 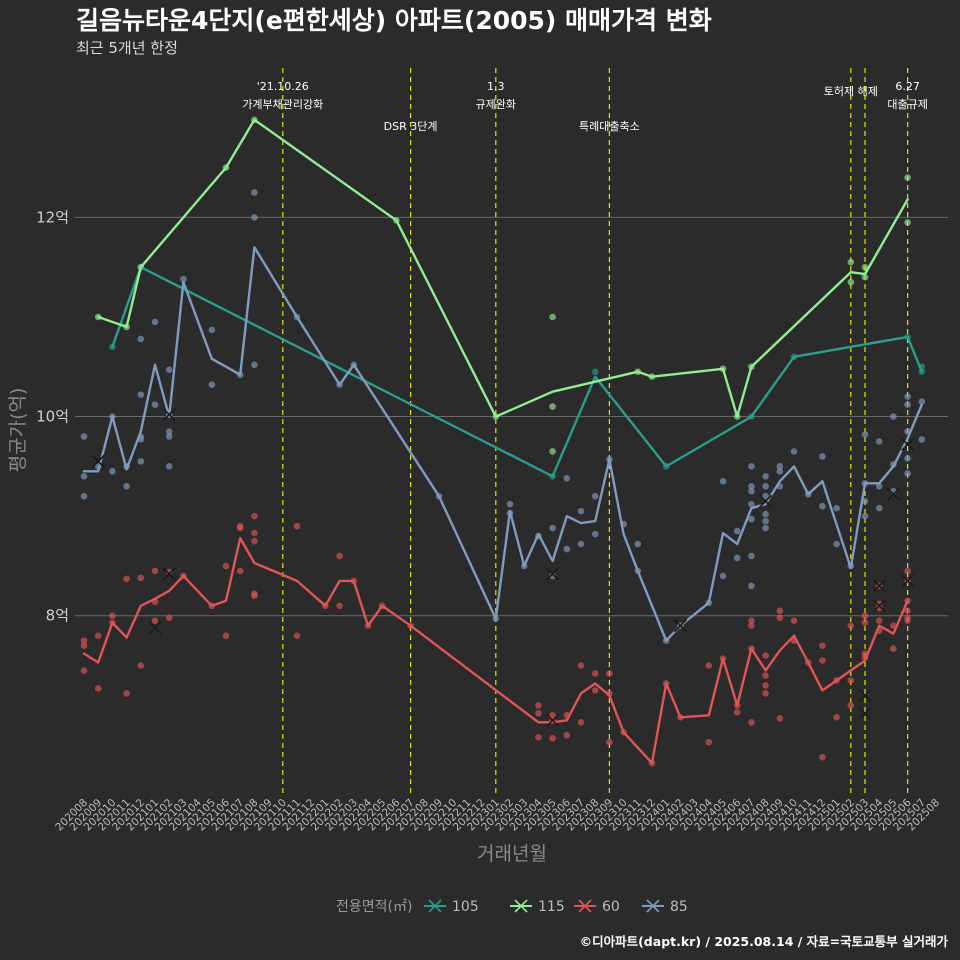 What do you see at coordinates (551, 907) in the screenshot?
I see `legend-label: 115` at bounding box center [551, 907].